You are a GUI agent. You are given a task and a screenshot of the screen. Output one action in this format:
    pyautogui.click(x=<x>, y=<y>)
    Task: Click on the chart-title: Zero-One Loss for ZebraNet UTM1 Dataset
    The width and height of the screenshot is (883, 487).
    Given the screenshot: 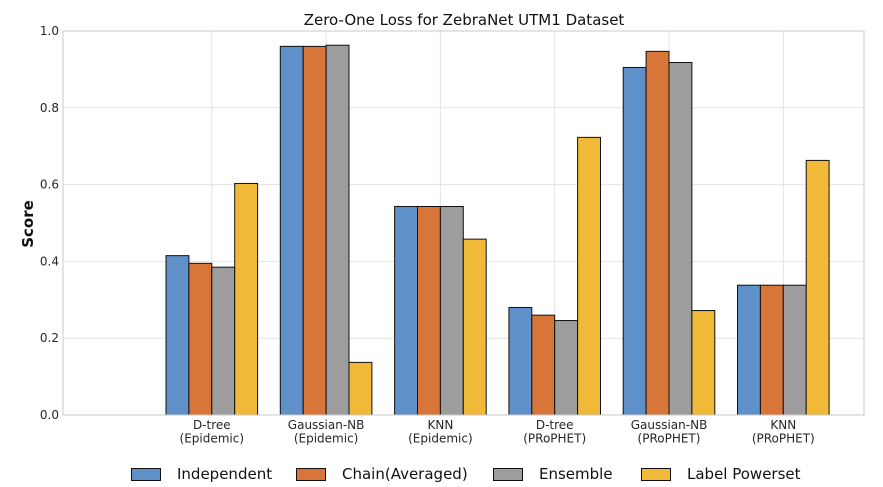 What is the action you would take?
    pyautogui.click(x=464, y=20)
    